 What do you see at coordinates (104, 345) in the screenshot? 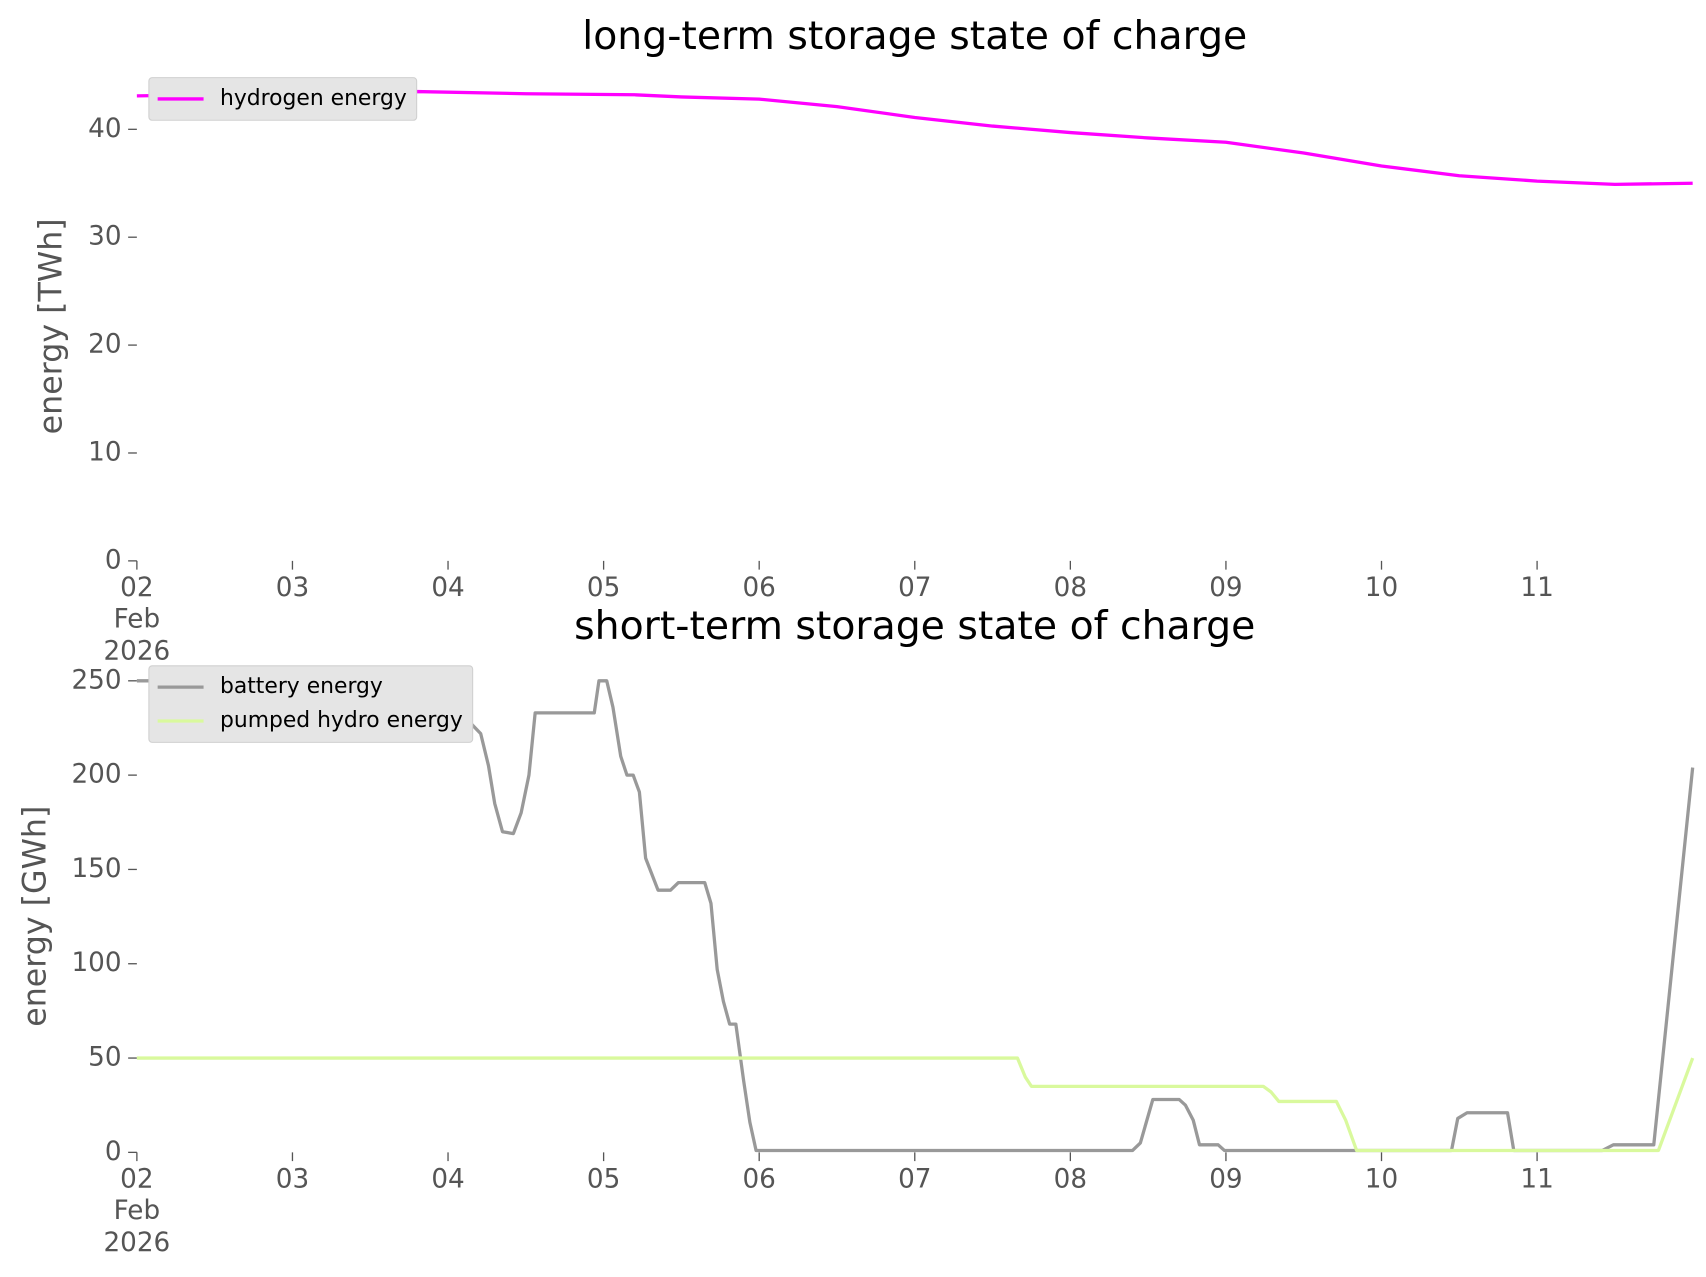
I see `y-tick-label: 20` at bounding box center [104, 345].